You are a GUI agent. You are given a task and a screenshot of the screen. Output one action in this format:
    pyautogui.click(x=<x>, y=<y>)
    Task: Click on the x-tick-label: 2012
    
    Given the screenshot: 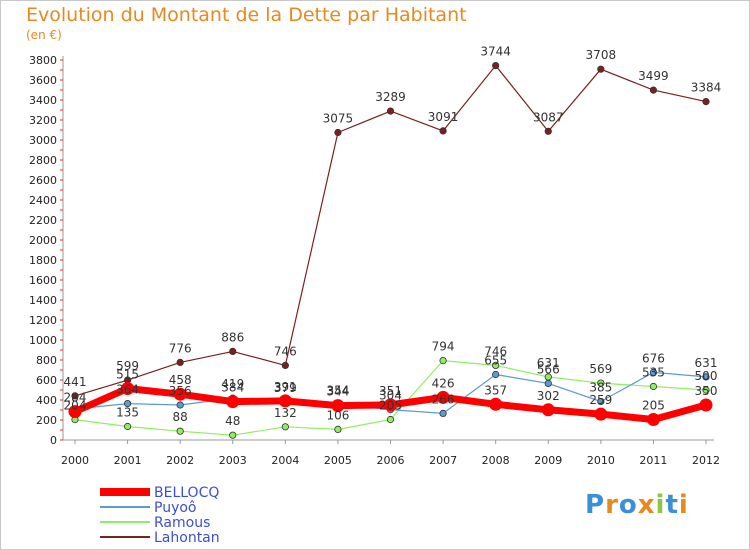 What is the action you would take?
    pyautogui.click(x=706, y=460)
    